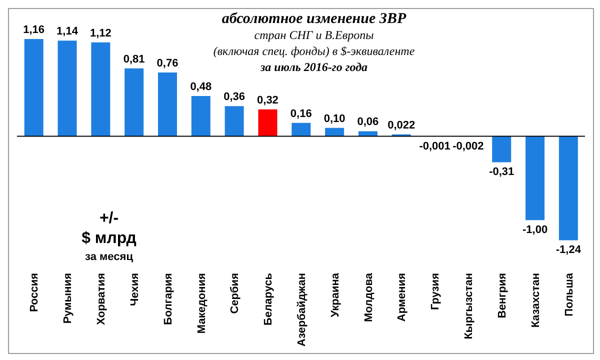 This screenshot has height=360, width=600. I want to click on x-tick-label: Кыргызстан, so click(469, 306).